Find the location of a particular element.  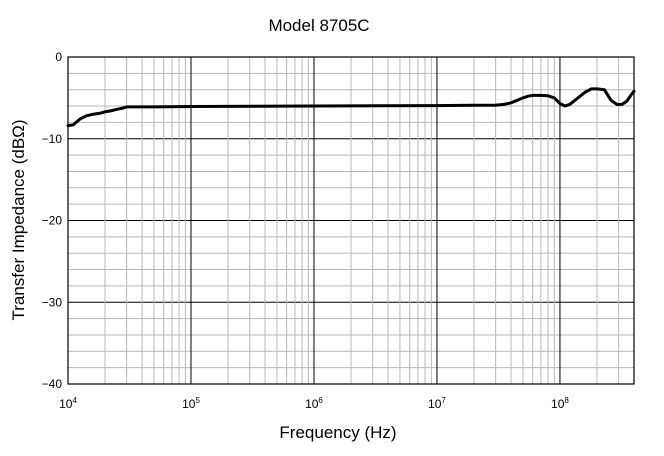

x-tick-label: 10⁶ is located at coordinates (314, 403).